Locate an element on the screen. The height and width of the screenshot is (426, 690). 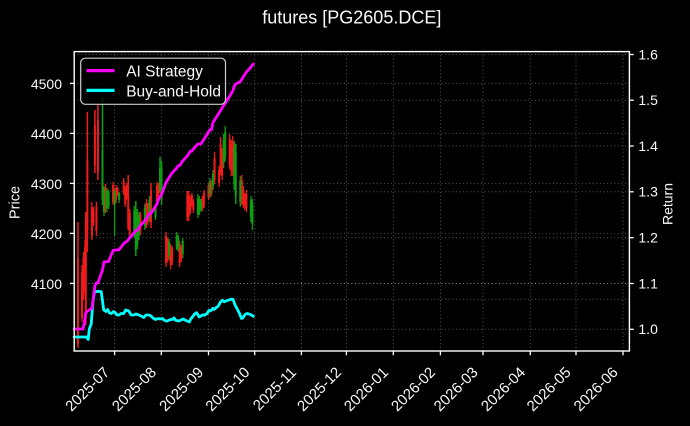
svg-text: 4100 is located at coordinates (46, 284).